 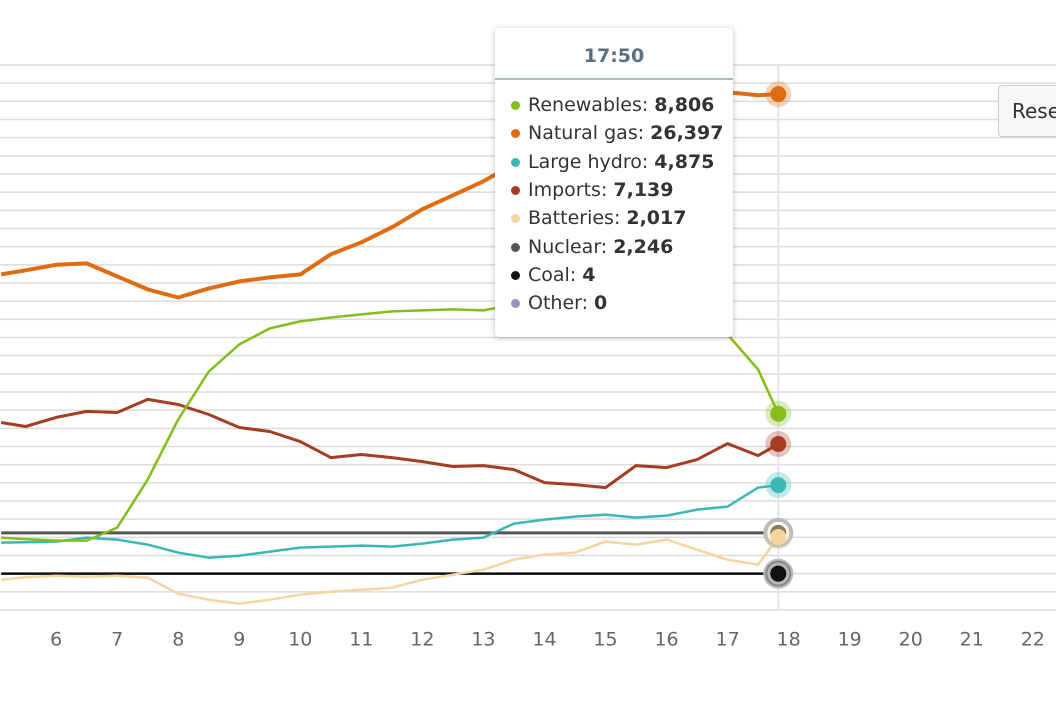 I want to click on x-tick-label: 13, so click(x=483, y=640).